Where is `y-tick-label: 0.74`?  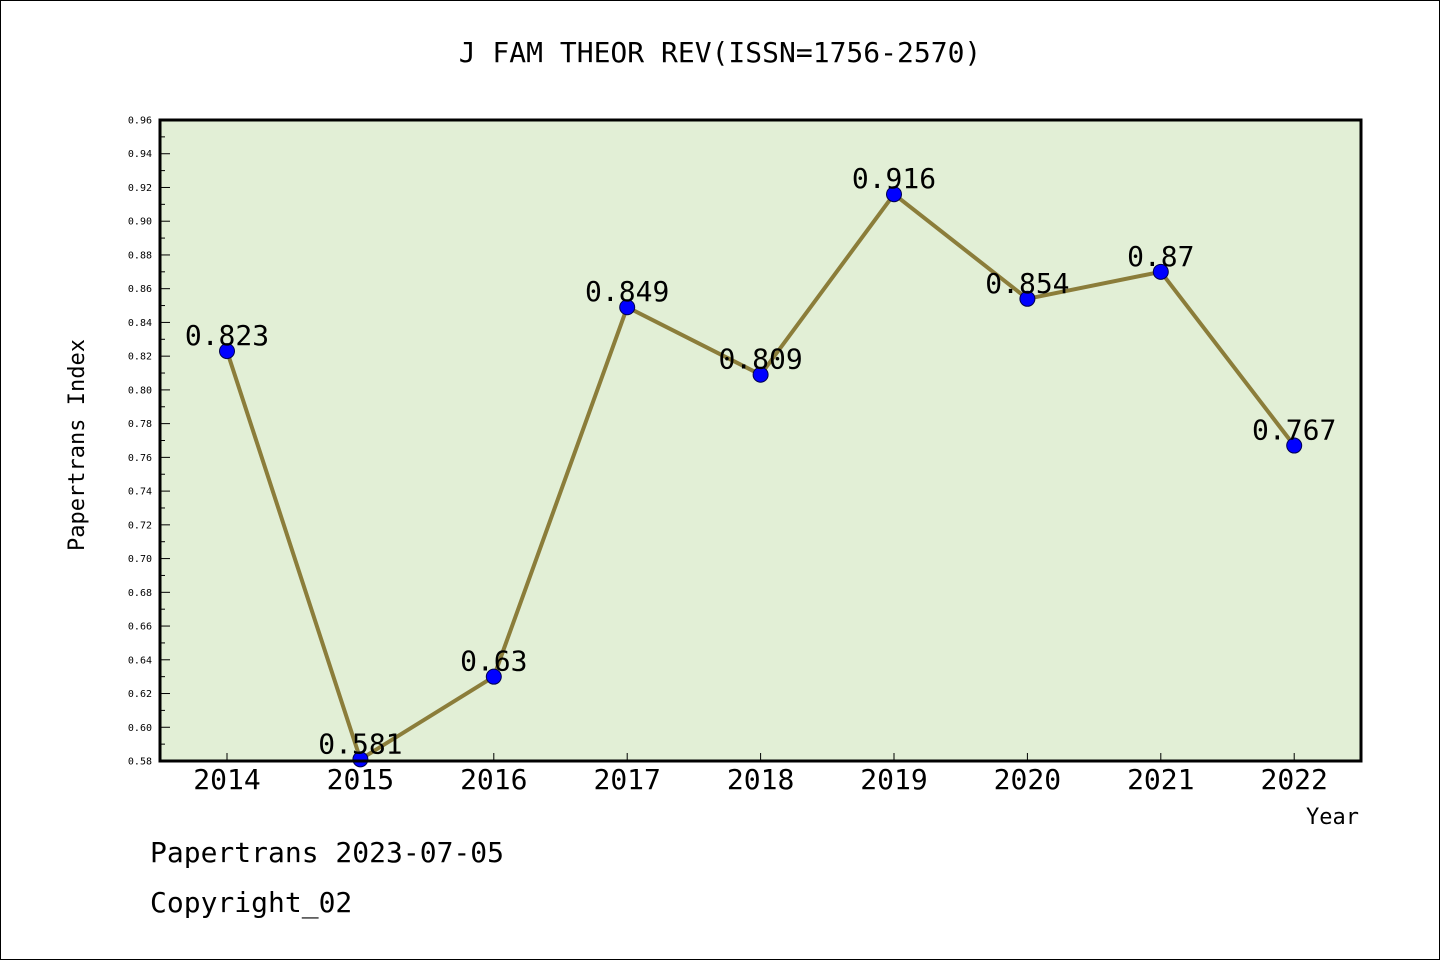 y-tick-label: 0.74 is located at coordinates (140, 492).